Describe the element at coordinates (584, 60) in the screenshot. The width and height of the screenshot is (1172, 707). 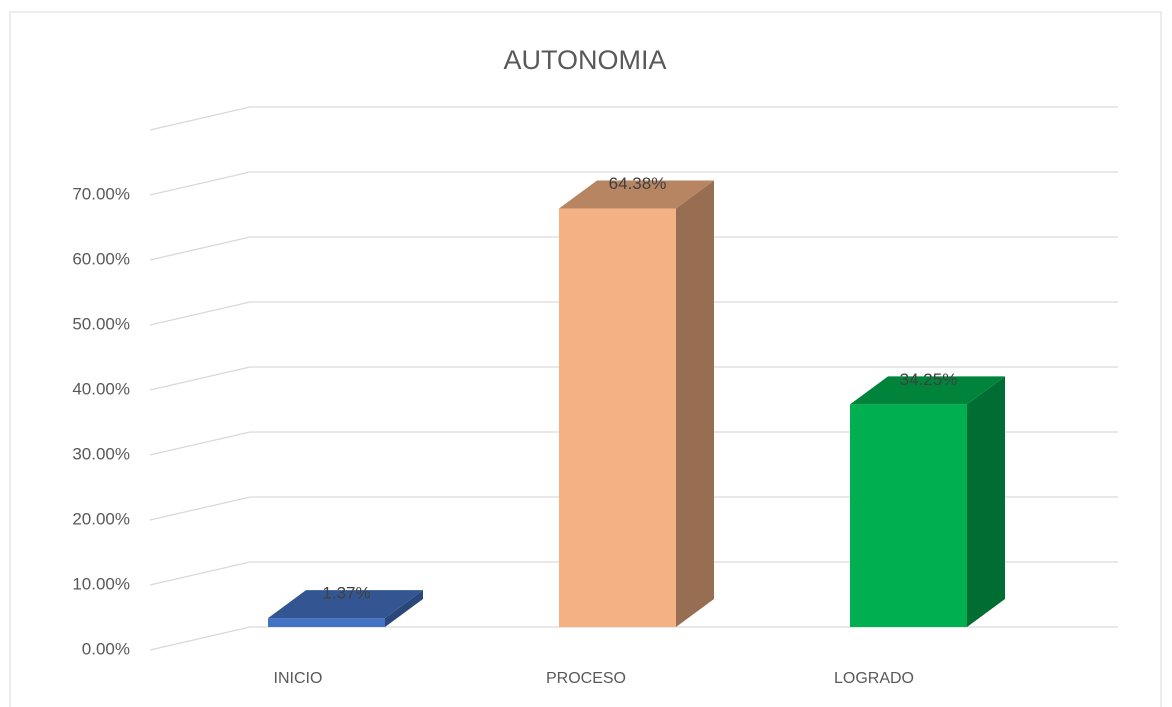
I see `chart-title: AUTONOMIA` at that location.